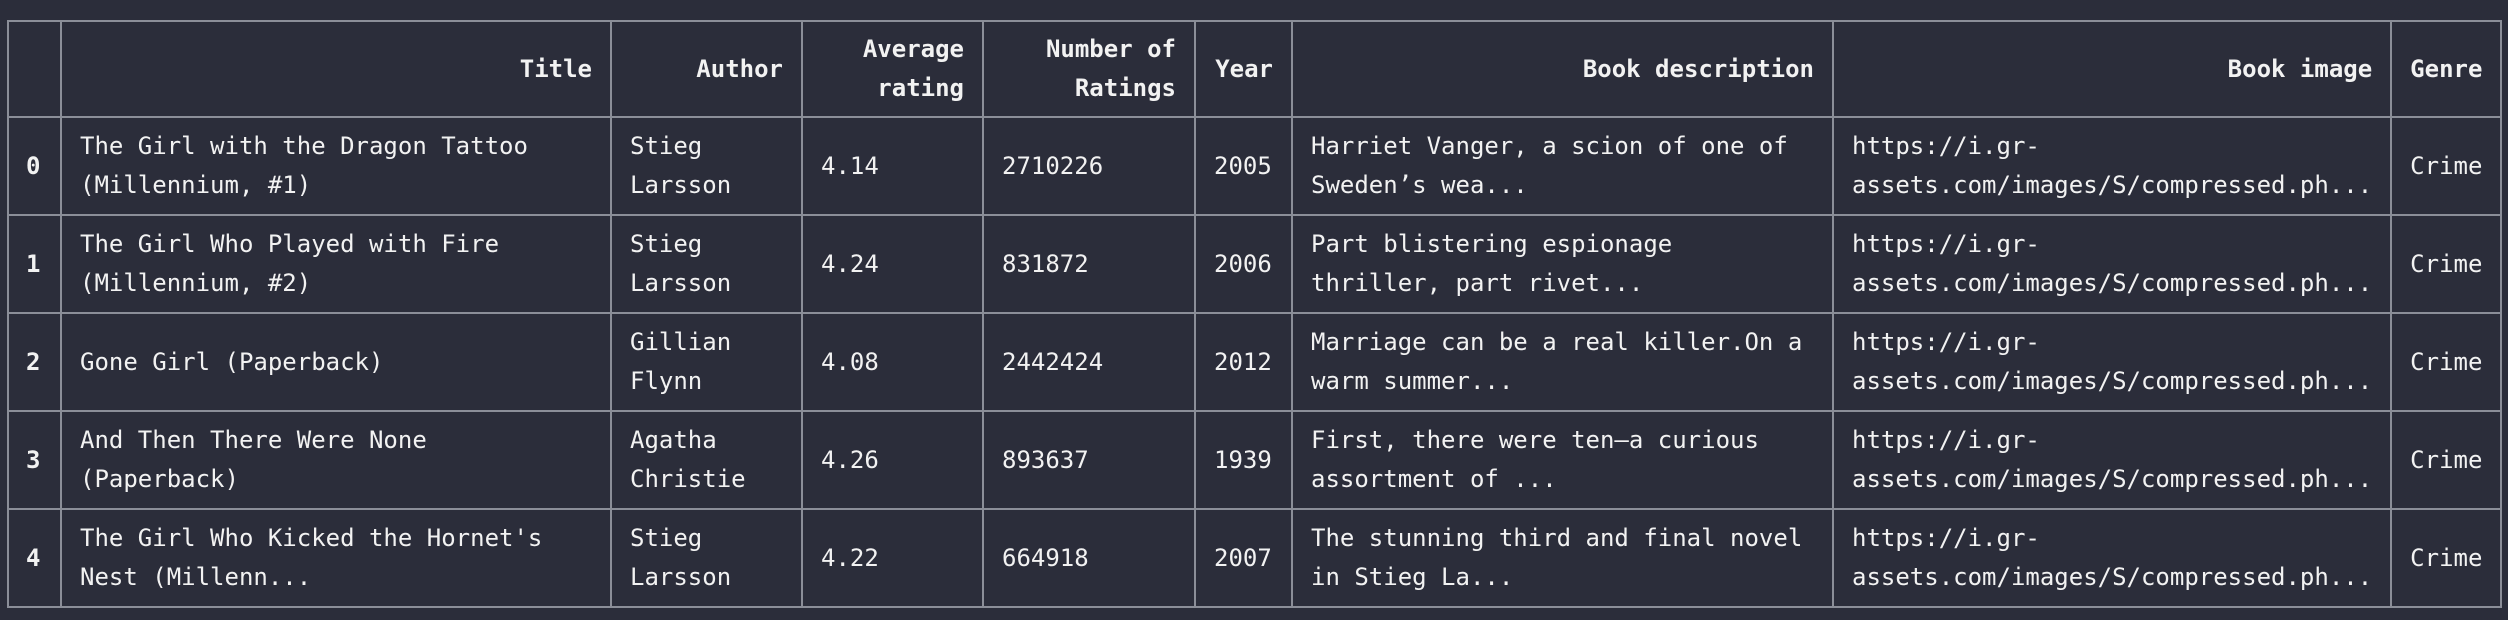 The height and width of the screenshot is (620, 2508). I want to click on row-index: 1, so click(34, 264).